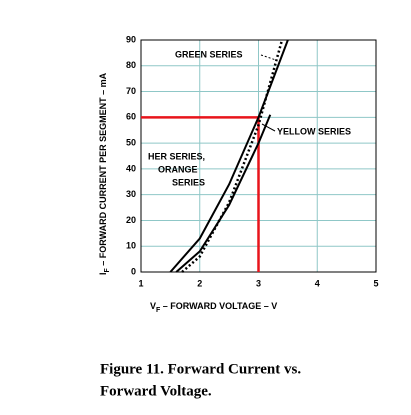 Image resolution: width=411 pixels, height=415 pixels. I want to click on y-tick-label: 20, so click(131, 220).